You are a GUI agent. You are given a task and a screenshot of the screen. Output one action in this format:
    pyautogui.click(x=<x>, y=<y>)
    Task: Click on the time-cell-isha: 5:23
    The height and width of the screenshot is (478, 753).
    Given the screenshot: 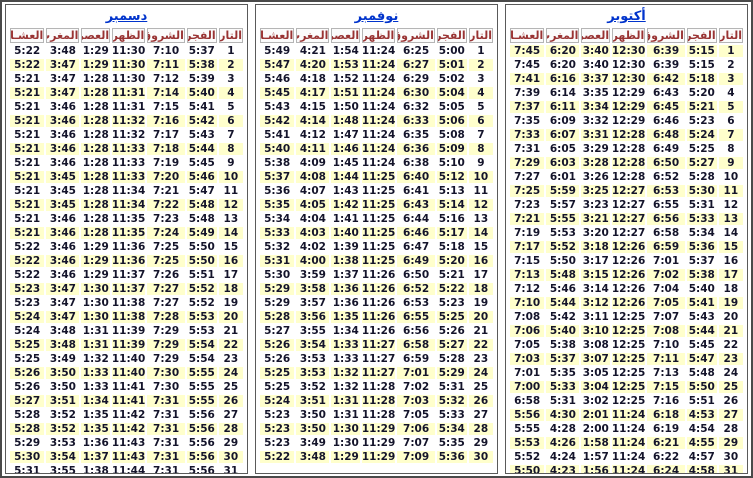 What is the action you would take?
    pyautogui.click(x=277, y=415)
    